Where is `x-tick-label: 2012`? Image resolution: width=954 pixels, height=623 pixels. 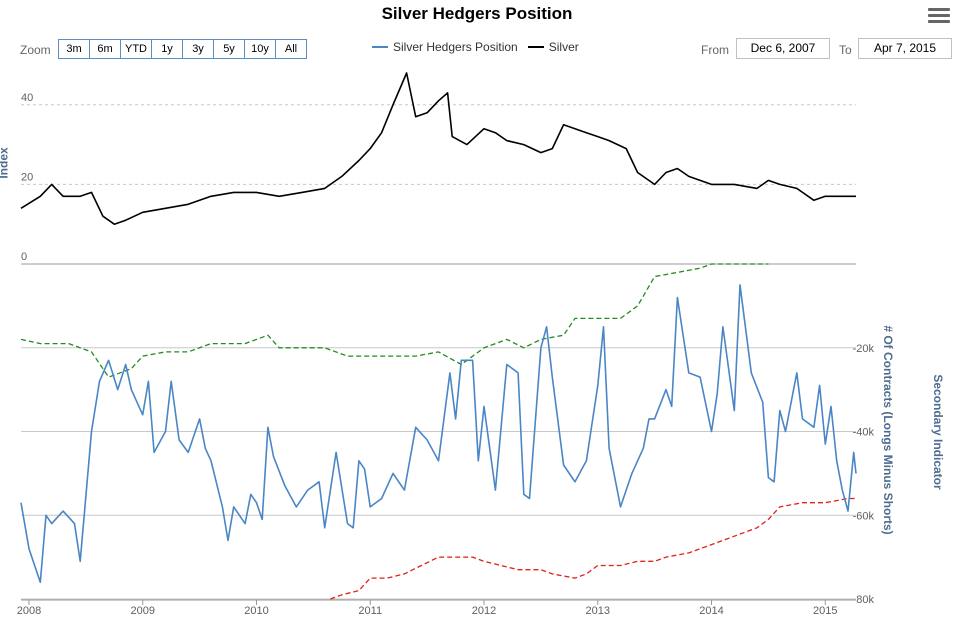 x-tick-label: 2012 is located at coordinates (484, 611).